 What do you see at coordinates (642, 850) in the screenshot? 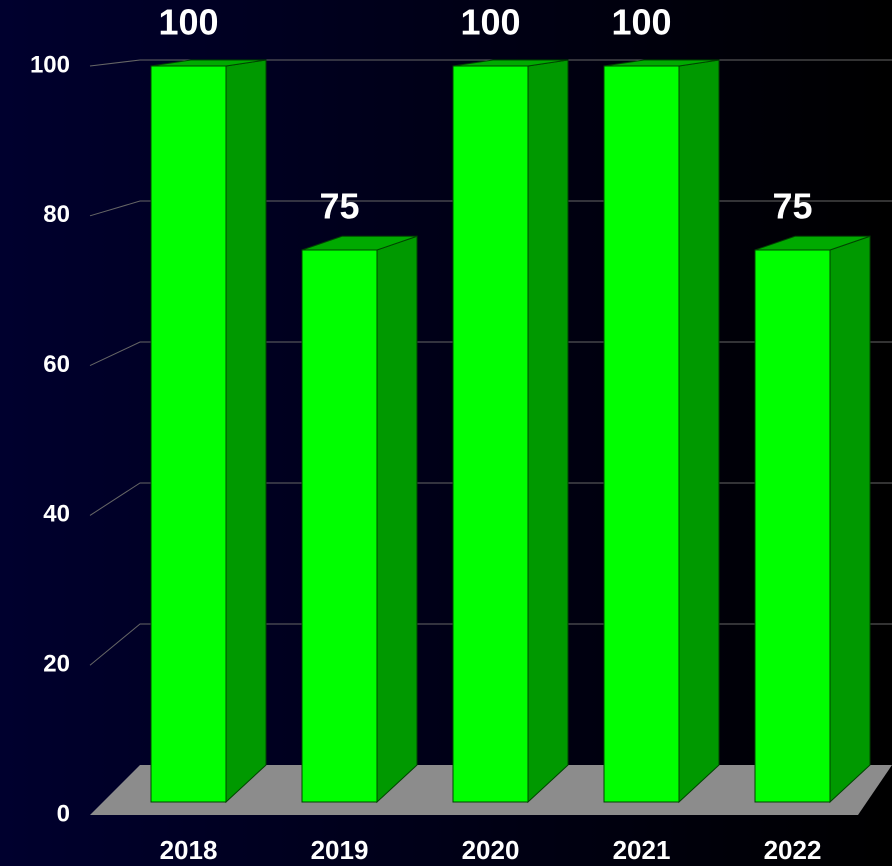
I see `x-tick-label: 2021` at bounding box center [642, 850].